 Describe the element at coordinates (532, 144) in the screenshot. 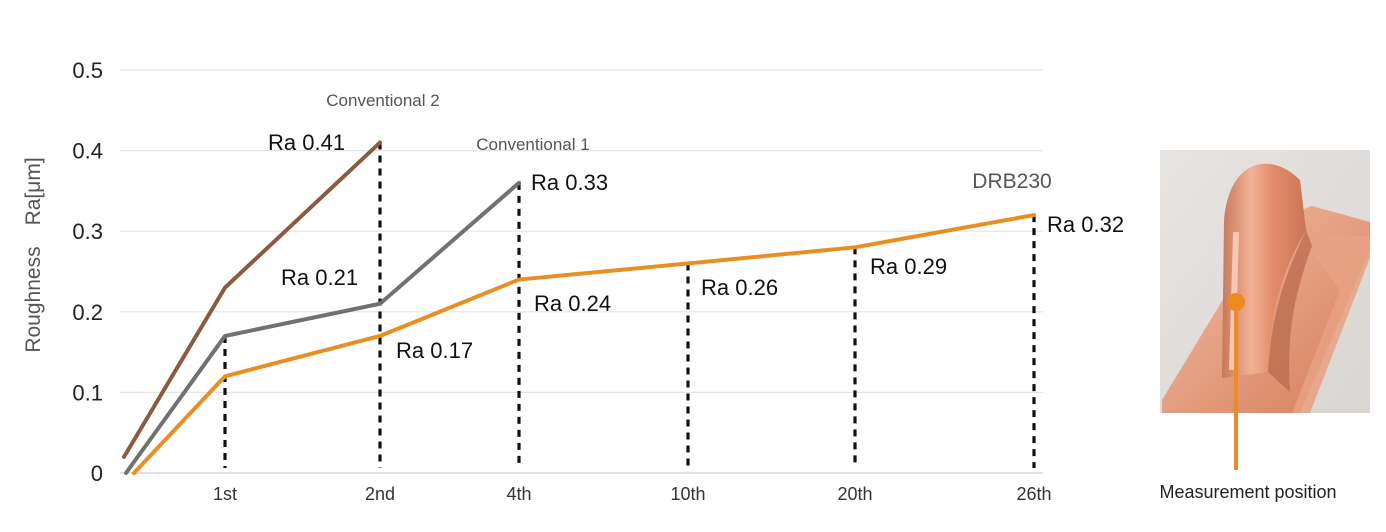

I see `series-name-label: Conventional 1` at that location.